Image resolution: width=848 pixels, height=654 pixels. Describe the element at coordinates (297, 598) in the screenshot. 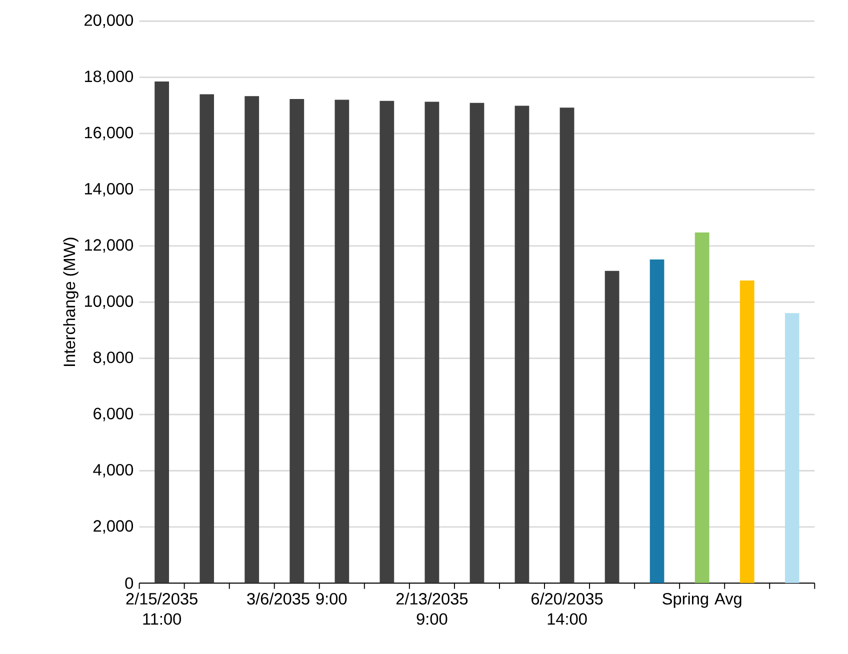

I see `x-tick-label: 3/6/2035 9:00` at that location.